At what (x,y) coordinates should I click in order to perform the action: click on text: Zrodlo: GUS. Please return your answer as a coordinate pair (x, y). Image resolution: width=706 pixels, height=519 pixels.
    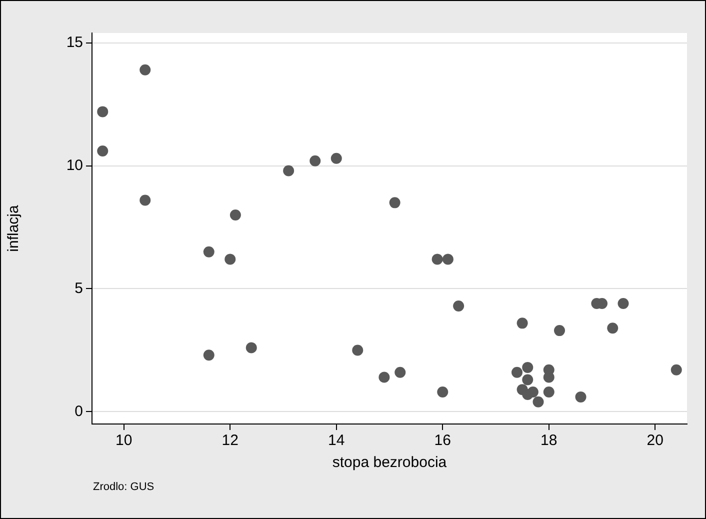
    Looking at the image, I should click on (123, 487).